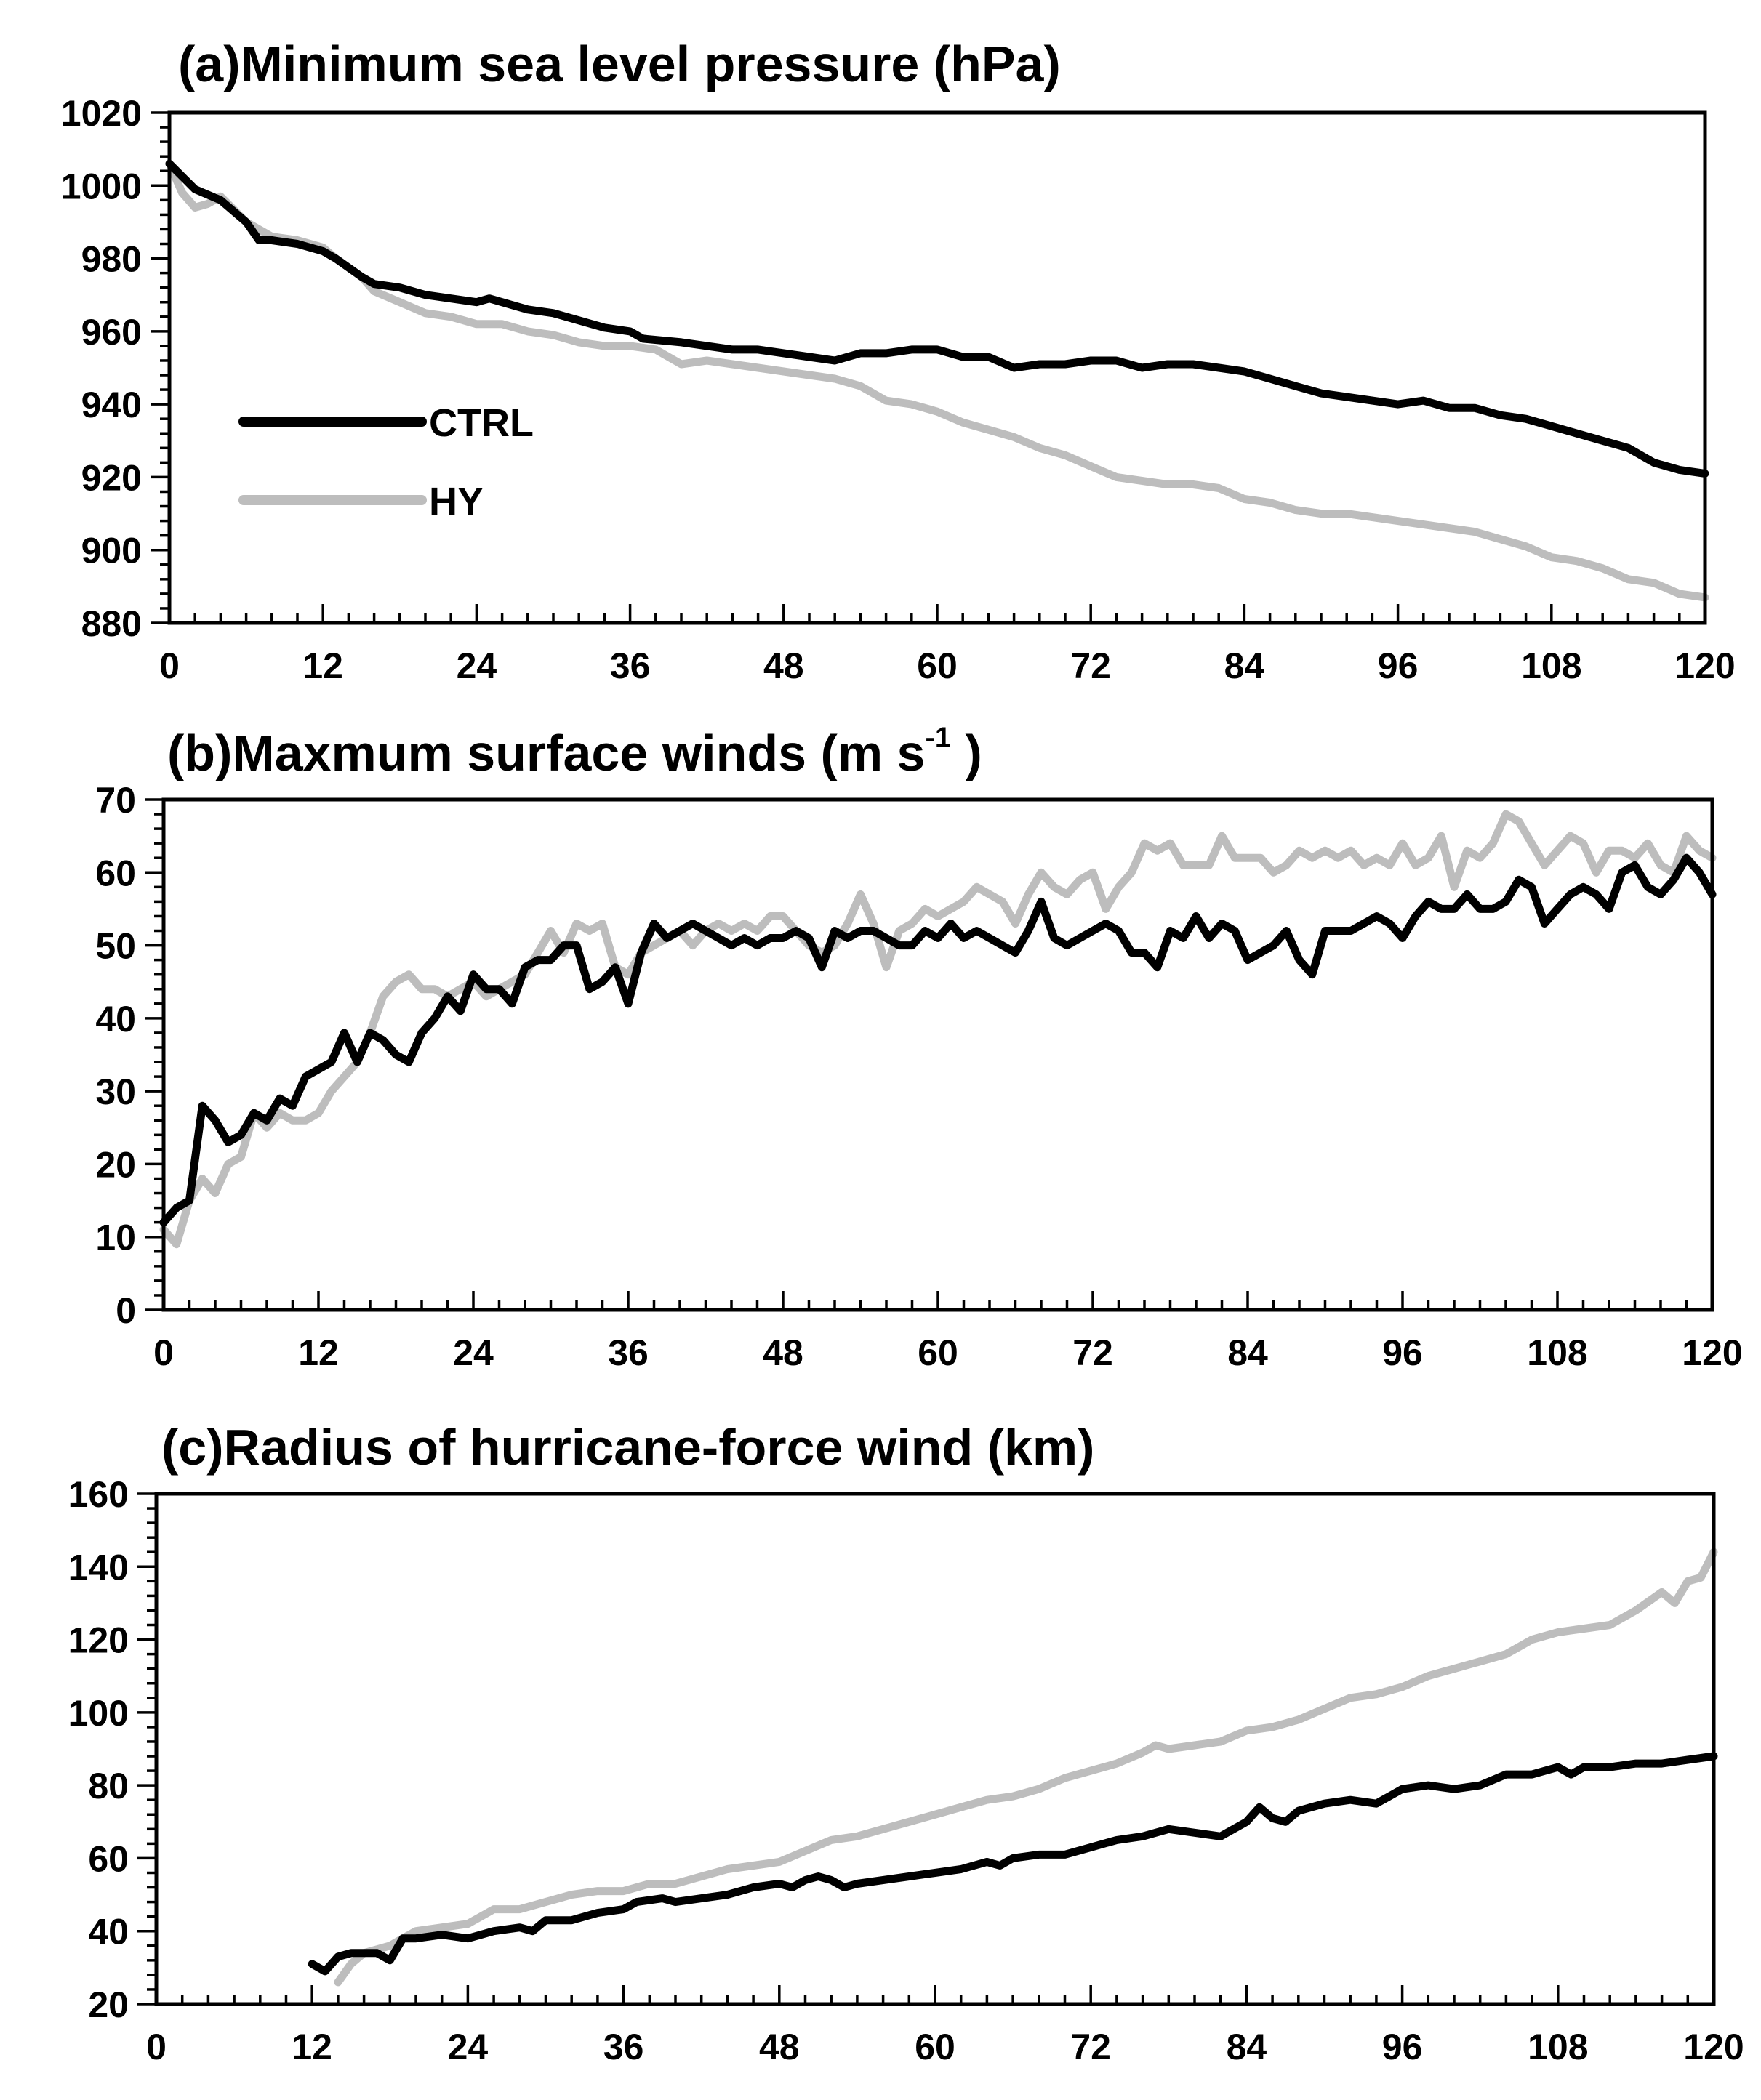 The height and width of the screenshot is (2100, 1761). Describe the element at coordinates (126, 1310) in the screenshot. I see `panel-b-y-tick-label: 0` at that location.